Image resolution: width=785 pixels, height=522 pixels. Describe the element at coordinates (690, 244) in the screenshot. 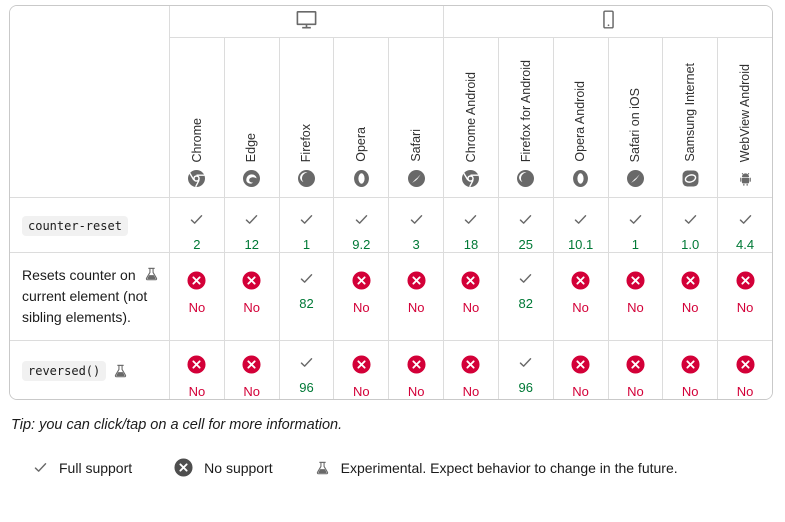

I see `version-label: 1.0` at that location.